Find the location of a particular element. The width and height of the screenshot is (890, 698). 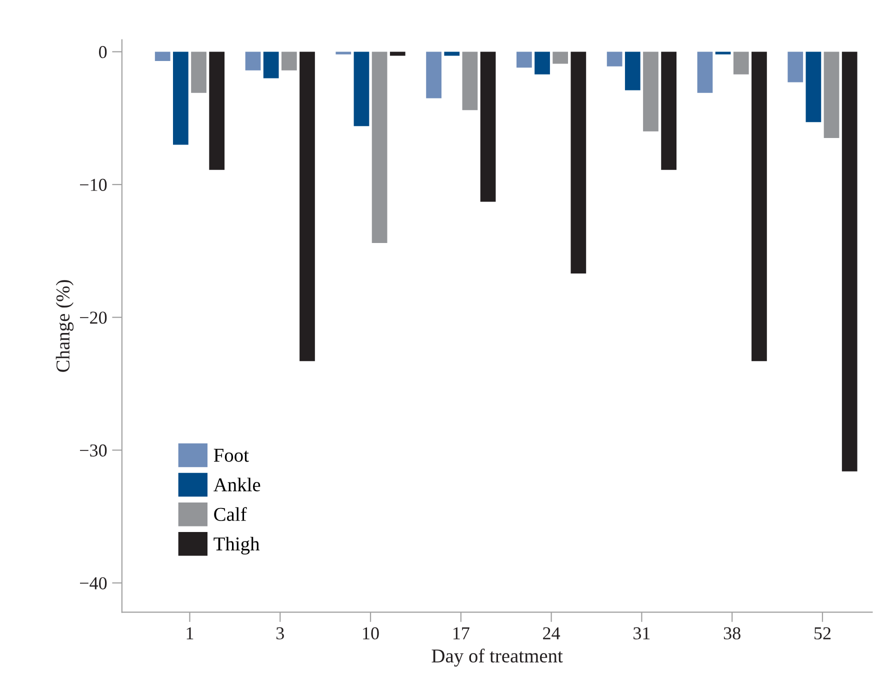

x-tick-label: 31 is located at coordinates (642, 633).